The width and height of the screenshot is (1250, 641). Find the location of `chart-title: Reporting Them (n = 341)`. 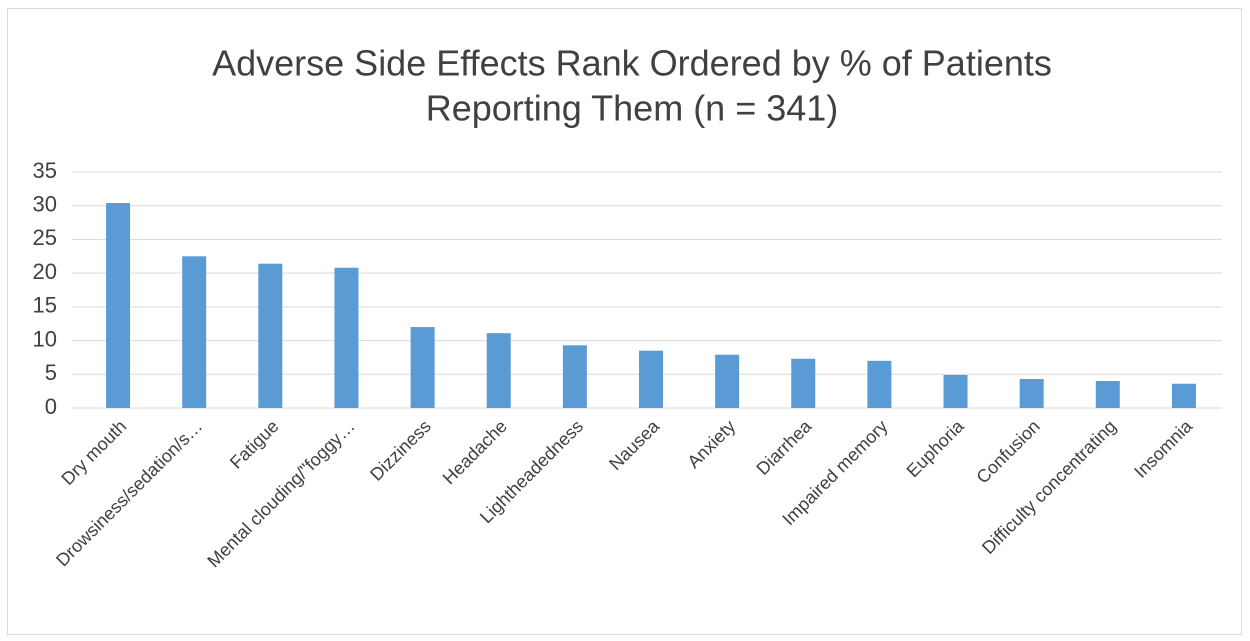

chart-title: Reporting Them (n = 341) is located at coordinates (632, 108).